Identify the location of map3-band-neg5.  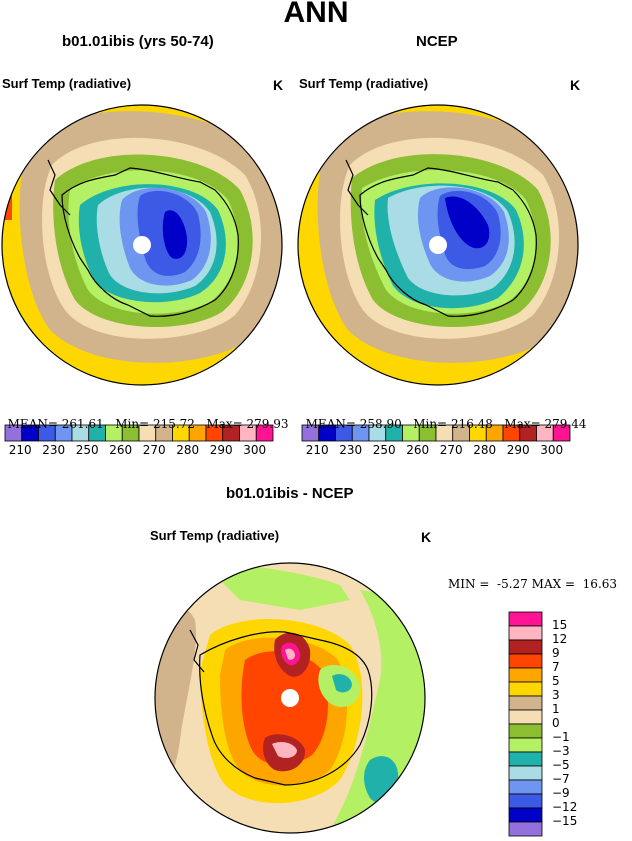
(342, 683).